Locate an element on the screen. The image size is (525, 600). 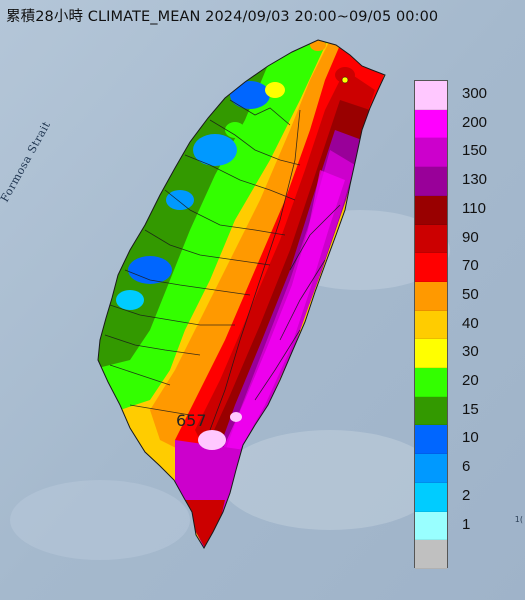
legend-label: 20 is located at coordinates (470, 380).